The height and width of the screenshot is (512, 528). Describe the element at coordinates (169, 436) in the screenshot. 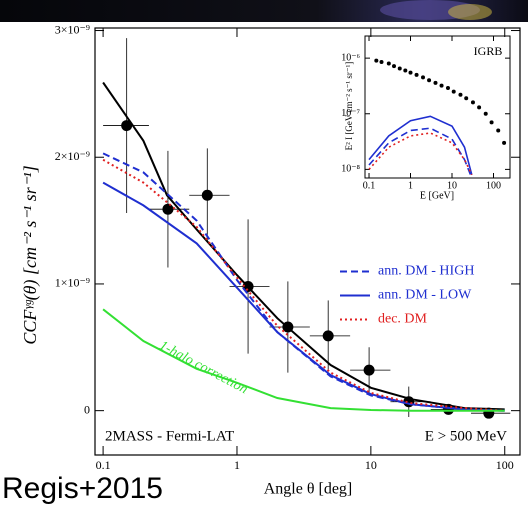

I see `annotation: 2MASS - Fermi-LAT` at that location.